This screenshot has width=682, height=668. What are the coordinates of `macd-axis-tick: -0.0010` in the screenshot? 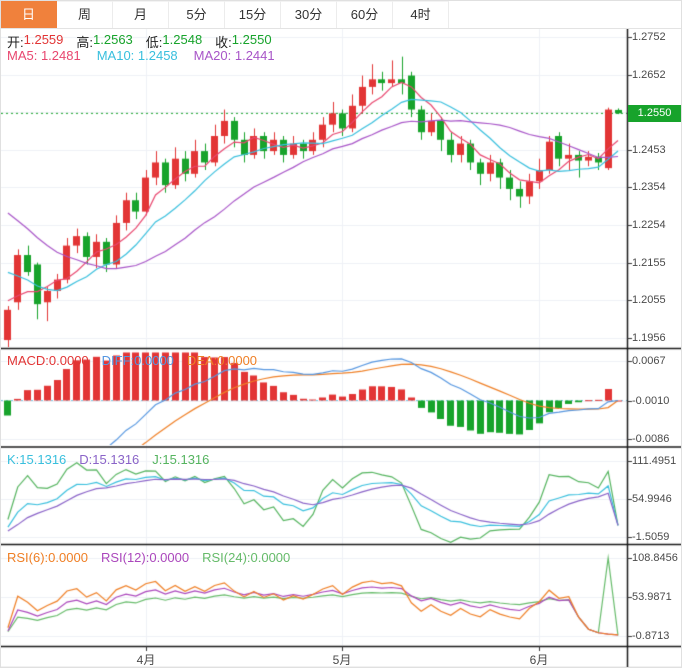 It's located at (651, 400).